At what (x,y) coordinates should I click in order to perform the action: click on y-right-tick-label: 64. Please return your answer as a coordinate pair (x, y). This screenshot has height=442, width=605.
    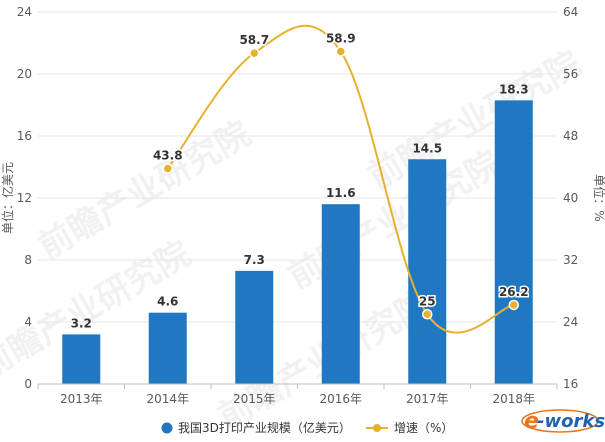
    Looking at the image, I should click on (570, 12).